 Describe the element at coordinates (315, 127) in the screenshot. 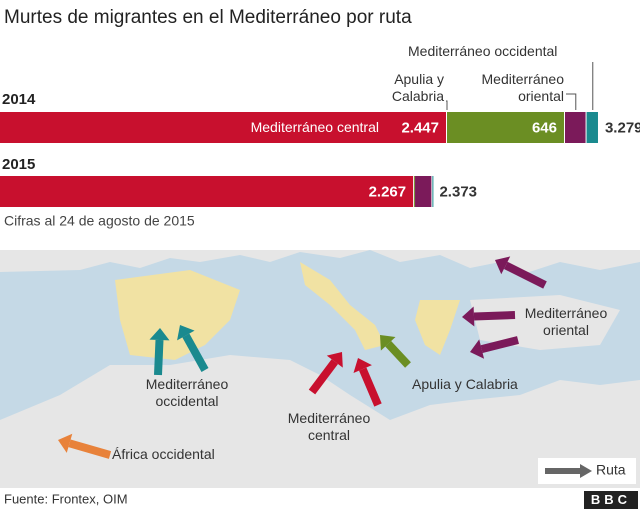

I see `series-label: Mediterráneo central` at that location.